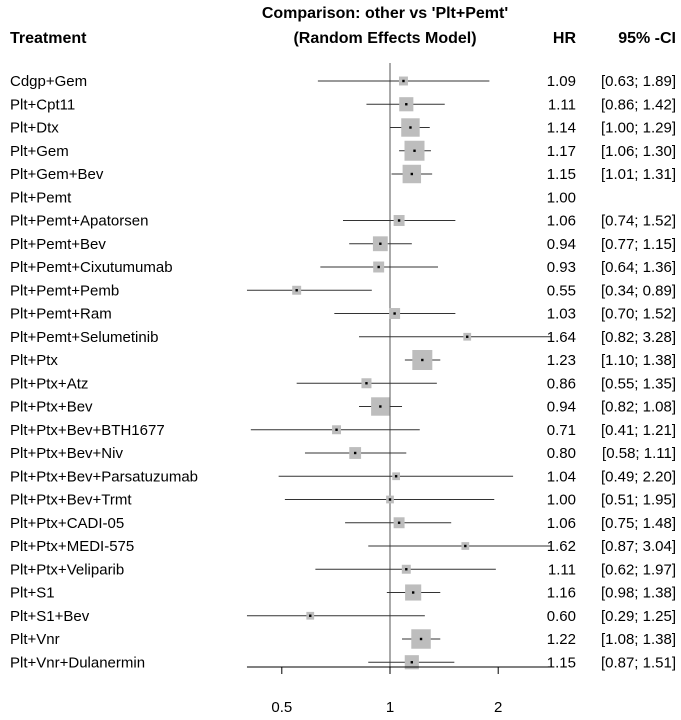  What do you see at coordinates (561, 151) in the screenshot?
I see `row-hr-value: 1.17` at bounding box center [561, 151].